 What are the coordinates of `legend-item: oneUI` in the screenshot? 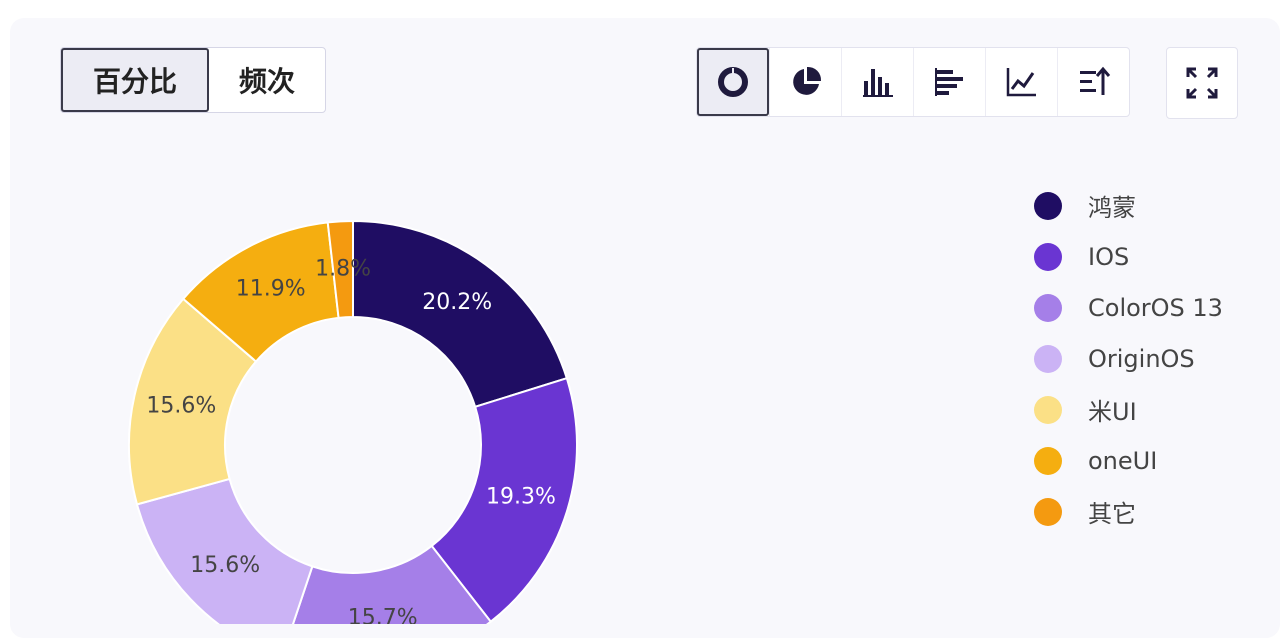 It's located at (1128, 460).